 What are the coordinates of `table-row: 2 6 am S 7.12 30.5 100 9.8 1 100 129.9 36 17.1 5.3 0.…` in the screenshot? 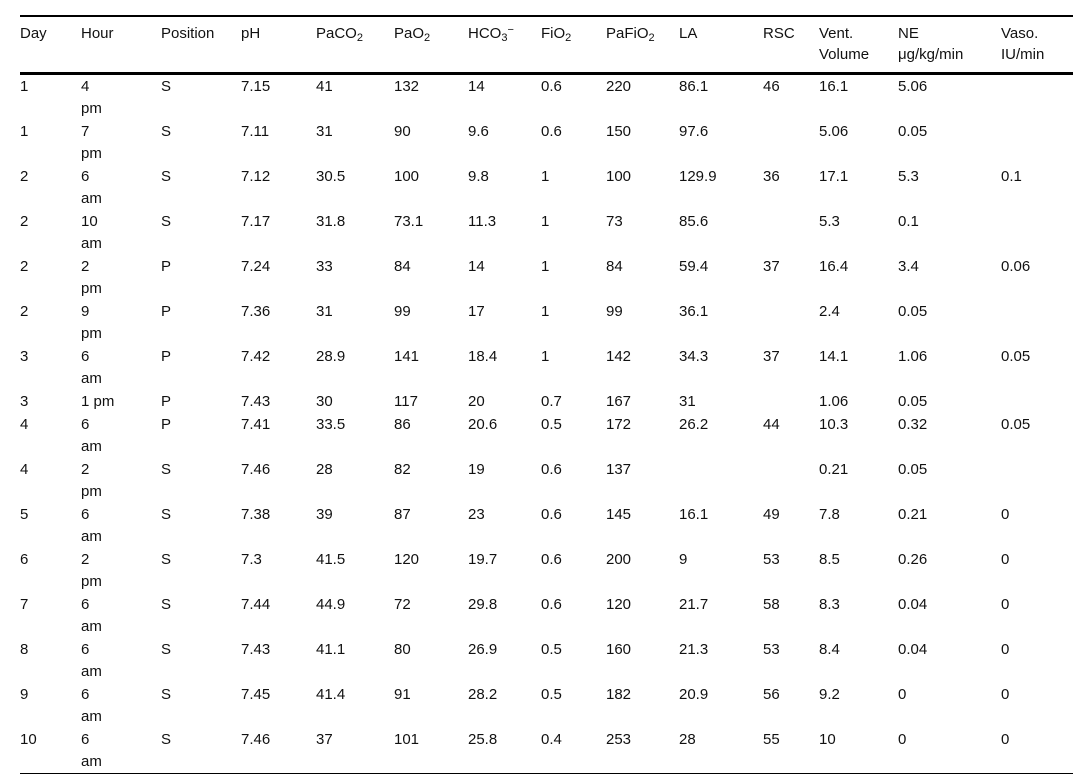 It's located at (546, 187).